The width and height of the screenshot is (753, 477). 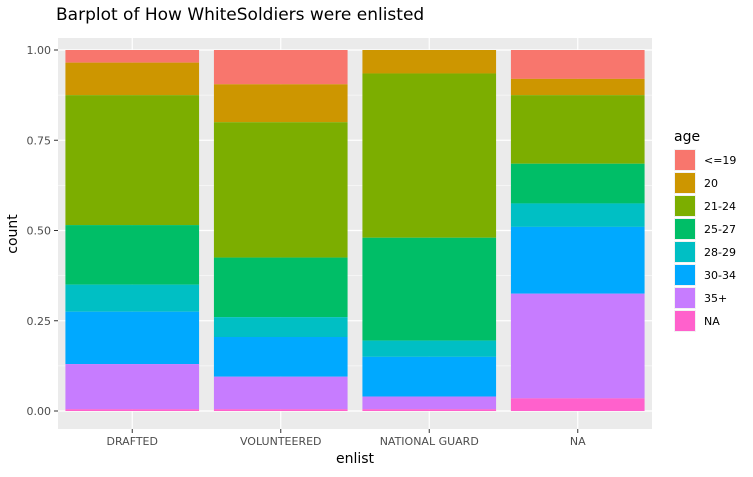 What do you see at coordinates (720, 252) in the screenshot?
I see `legend-label: 28-29` at bounding box center [720, 252].